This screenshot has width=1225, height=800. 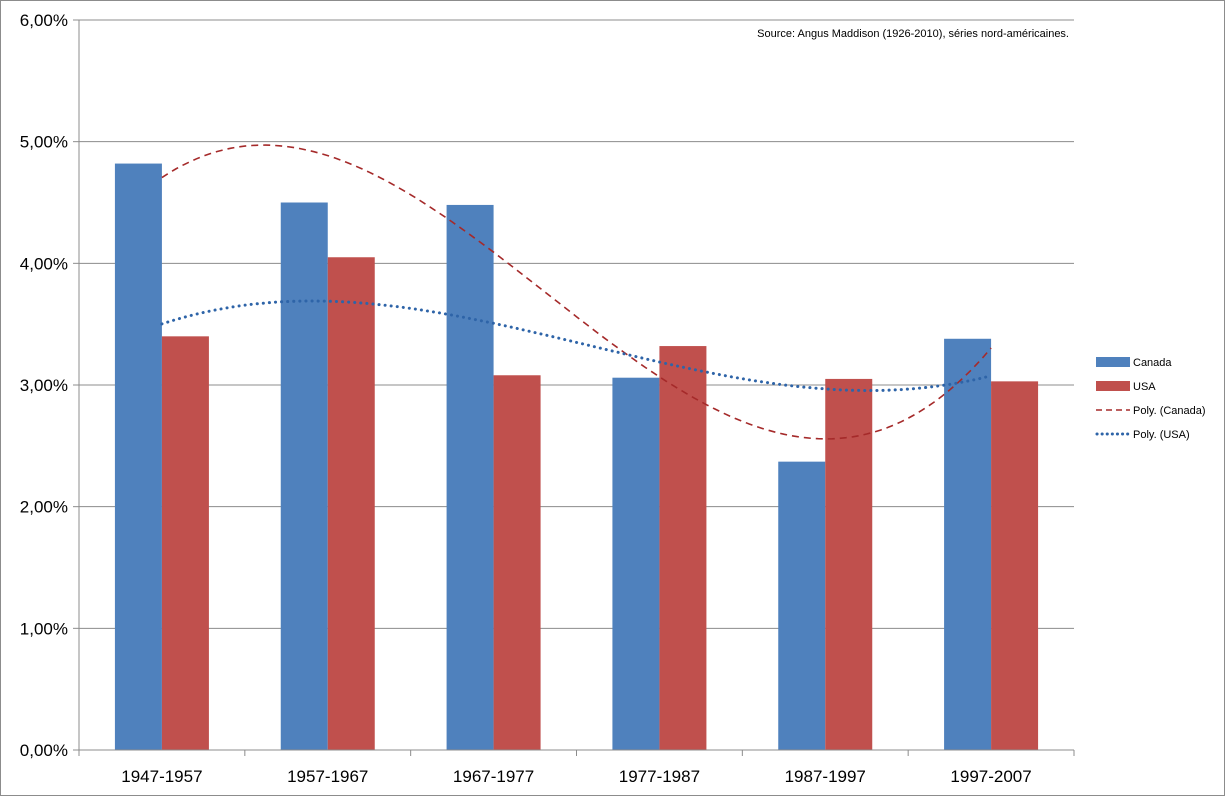 I want to click on y-tick-label: 4,00%, so click(x=44, y=263).